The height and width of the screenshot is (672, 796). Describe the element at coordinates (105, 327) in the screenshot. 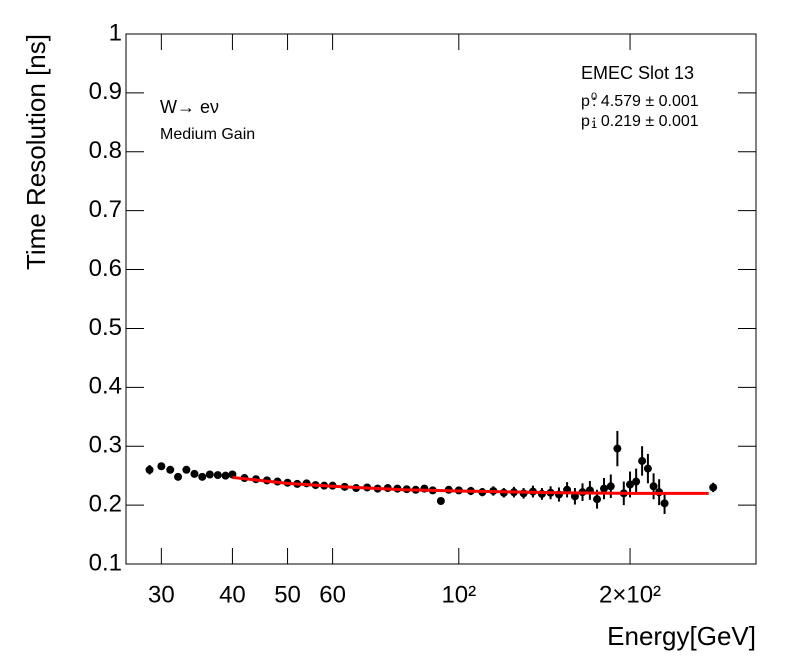

I see `y-tick-label: 0.5` at that location.